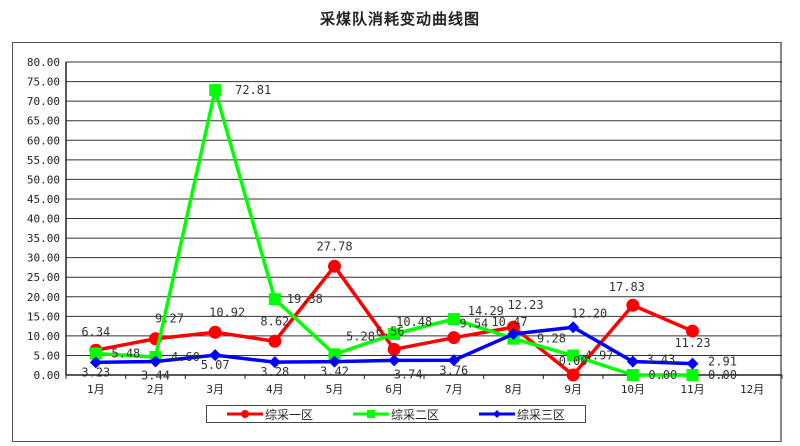  I want to click on data-label: 12.20, so click(589, 313).